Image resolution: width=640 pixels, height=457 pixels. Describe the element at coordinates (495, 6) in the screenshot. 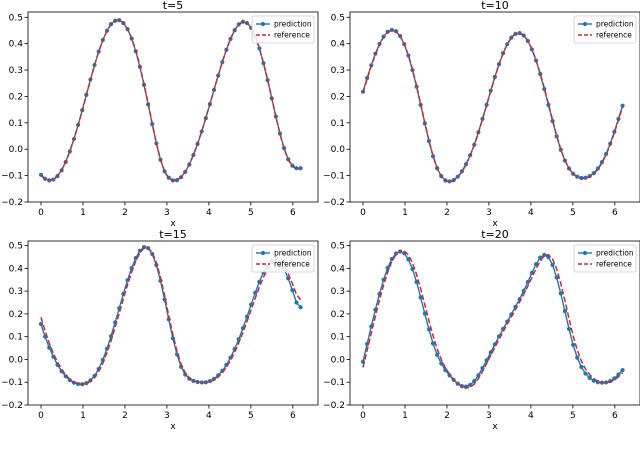

I see `chart-title: t=10` at that location.